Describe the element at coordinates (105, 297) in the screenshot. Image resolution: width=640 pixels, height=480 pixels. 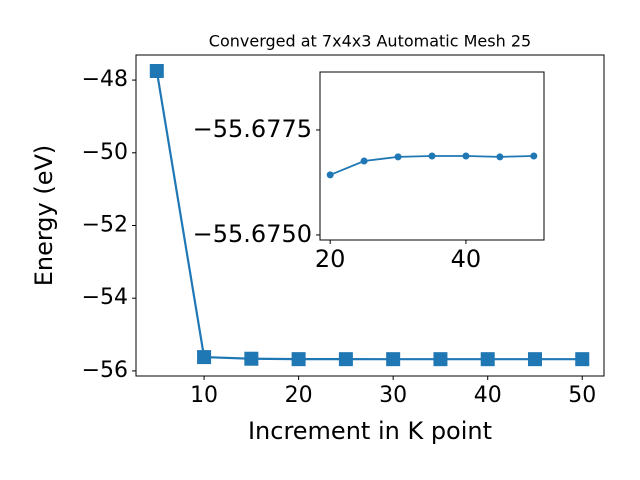
I see `y-tick-label: −54` at that location.